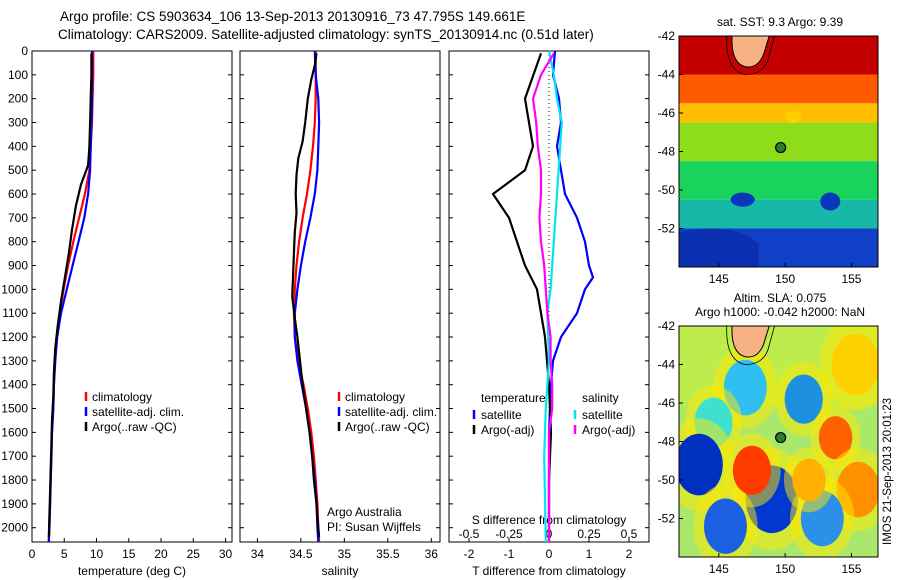 The width and height of the screenshot is (900, 580). I want to click on temperature-xtick-label: 25, so click(194, 554).